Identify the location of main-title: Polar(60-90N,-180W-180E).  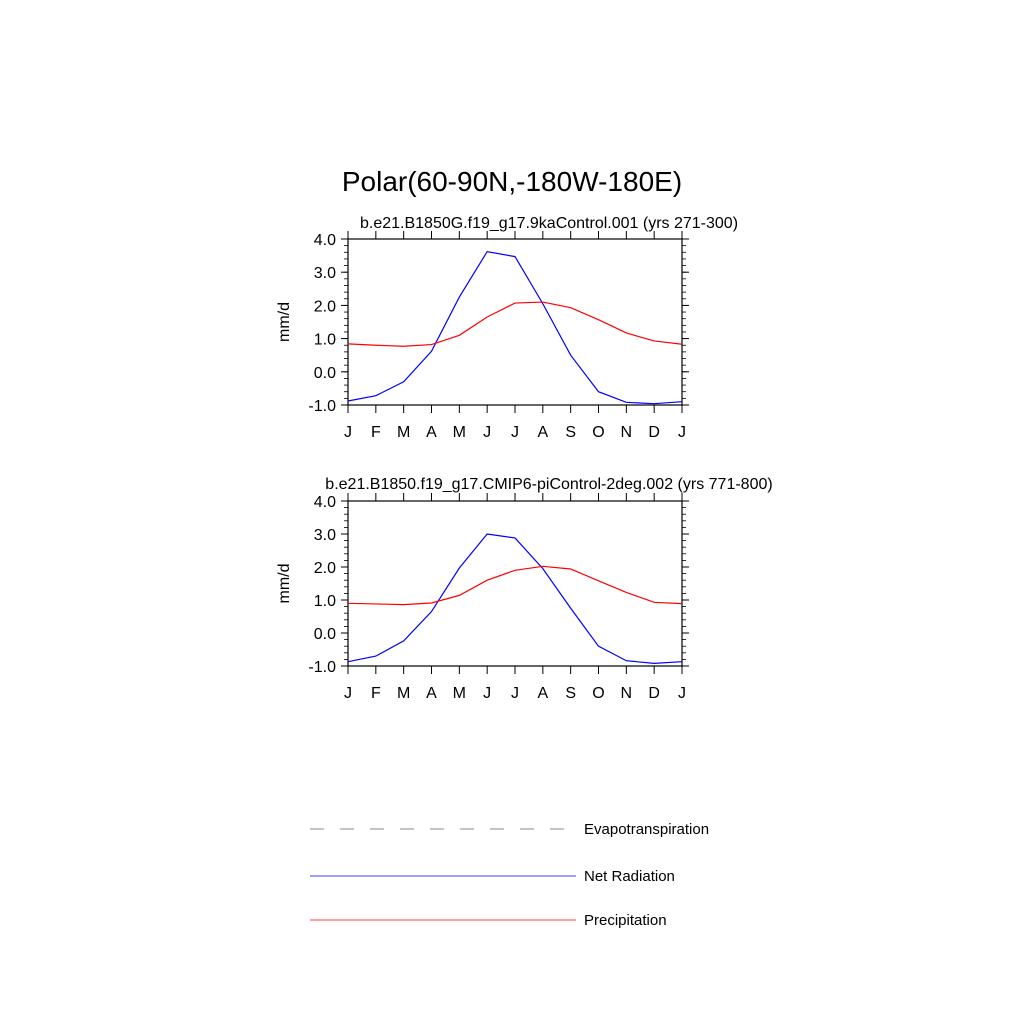
(512, 181).